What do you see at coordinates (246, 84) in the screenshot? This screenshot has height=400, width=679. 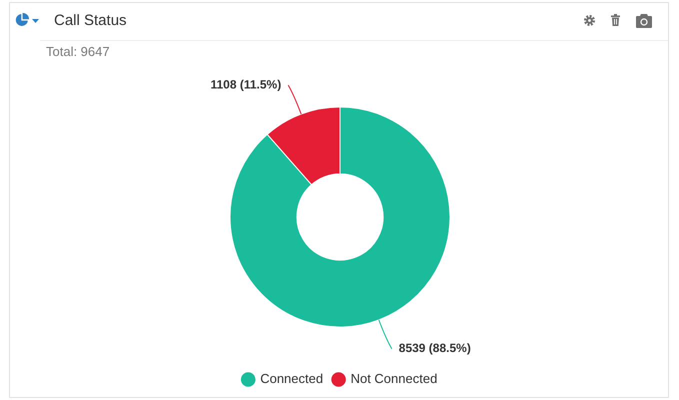 I see `data-label: 1108 (11.5%)` at bounding box center [246, 84].